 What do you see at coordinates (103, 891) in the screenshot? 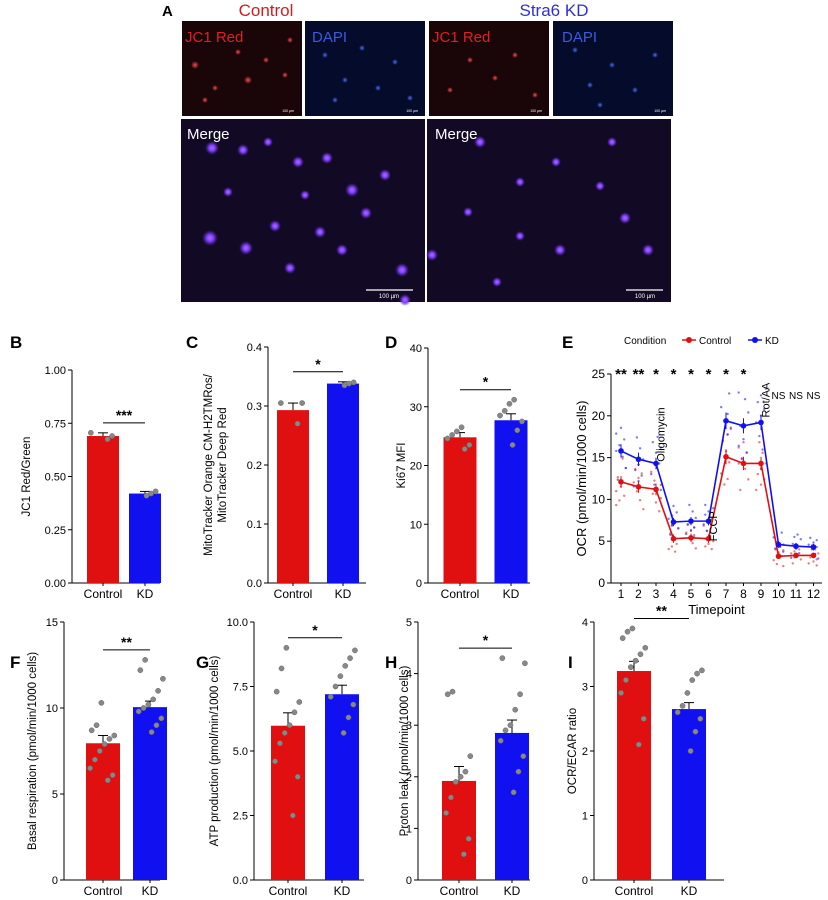
I see `chart-F-x-tick-label: Control` at bounding box center [103, 891].